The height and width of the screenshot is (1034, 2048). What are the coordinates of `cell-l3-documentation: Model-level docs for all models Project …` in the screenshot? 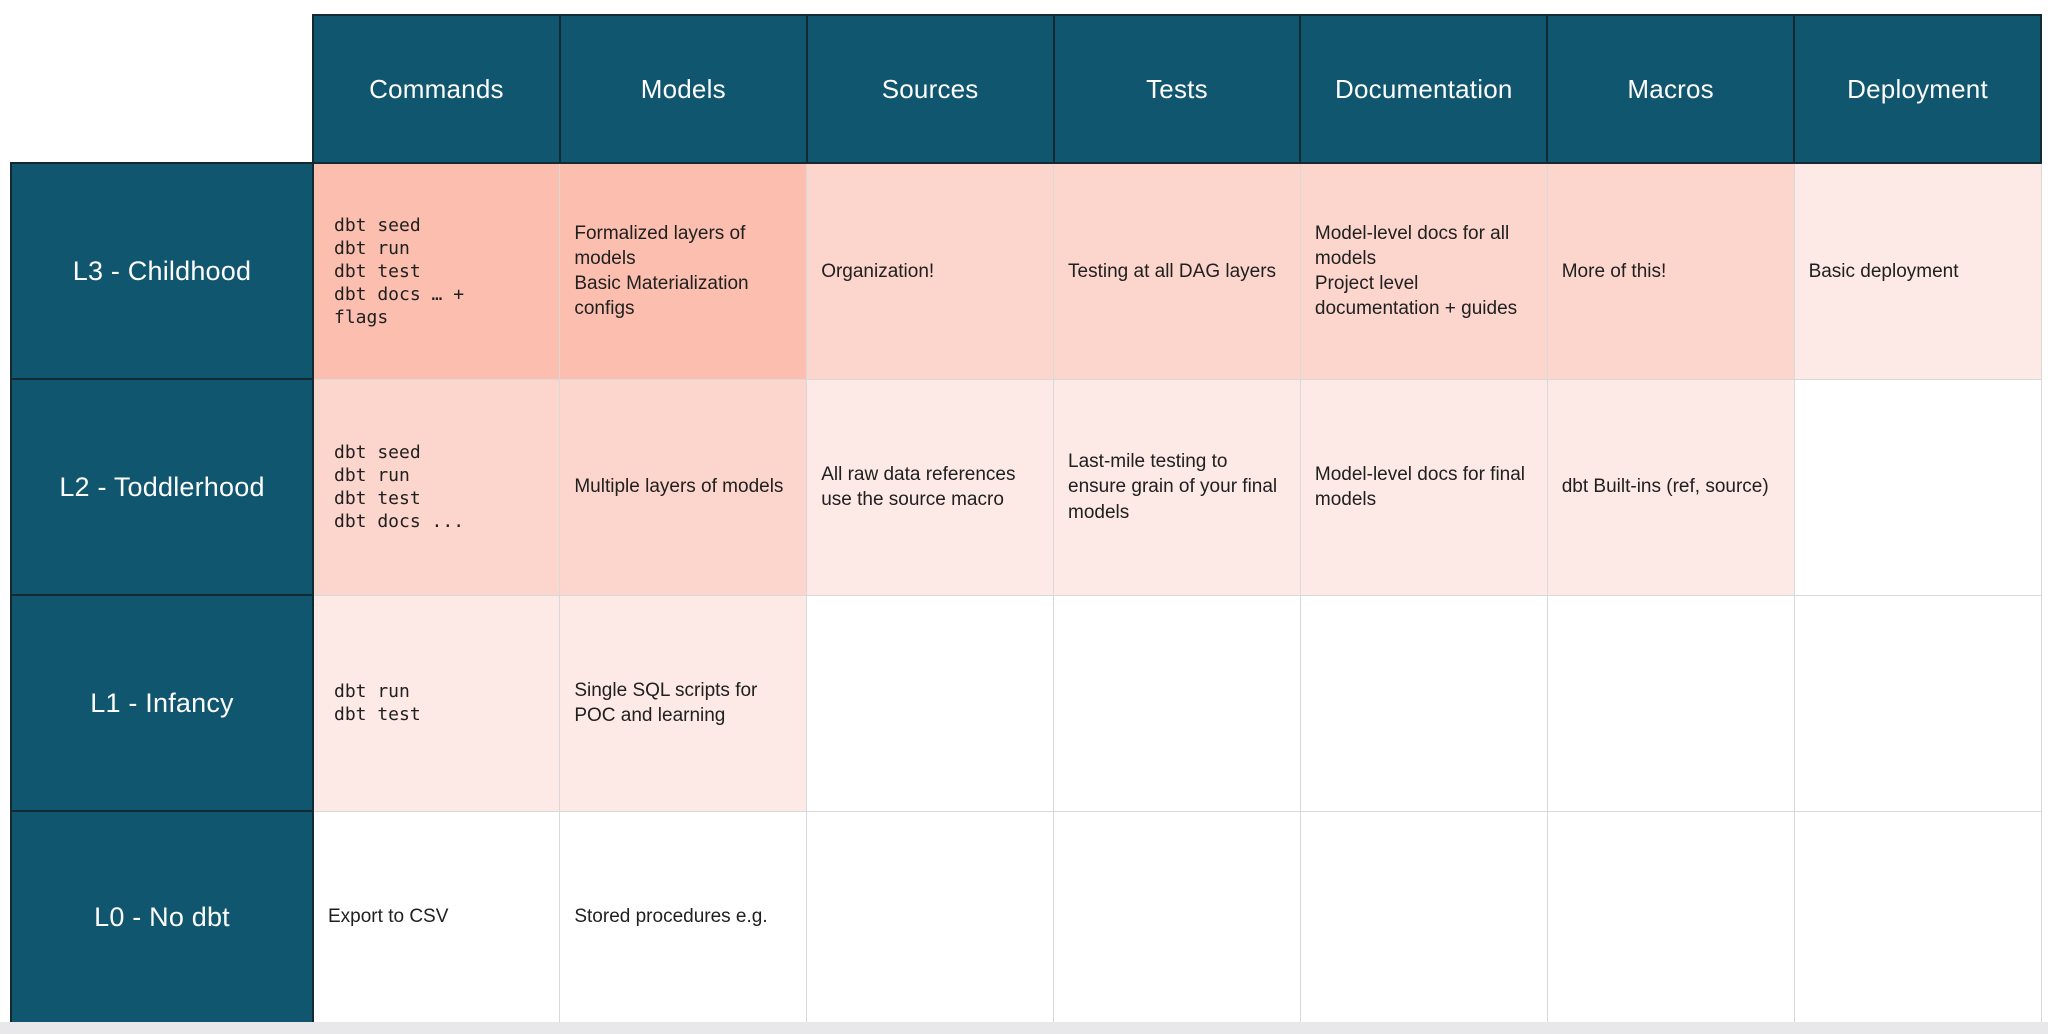 It's located at (1423, 271).